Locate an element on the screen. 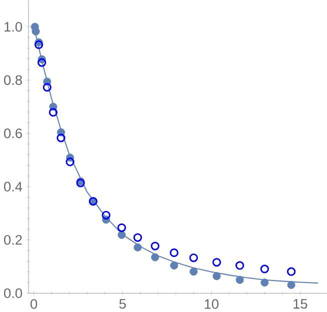  x-tick-label: 0 is located at coordinates (34, 303).